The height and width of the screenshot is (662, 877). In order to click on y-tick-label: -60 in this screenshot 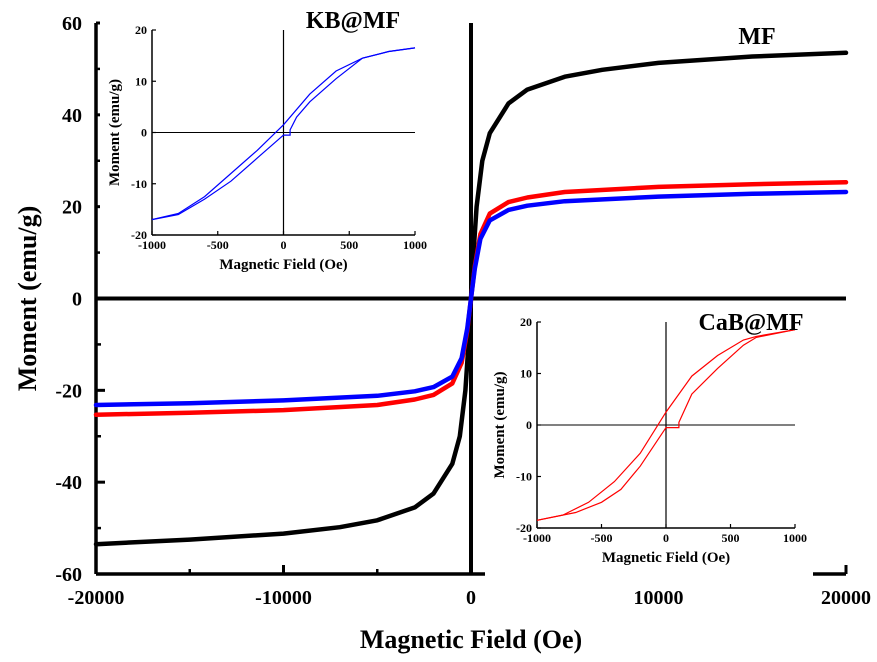, I will do `click(68, 575)`.